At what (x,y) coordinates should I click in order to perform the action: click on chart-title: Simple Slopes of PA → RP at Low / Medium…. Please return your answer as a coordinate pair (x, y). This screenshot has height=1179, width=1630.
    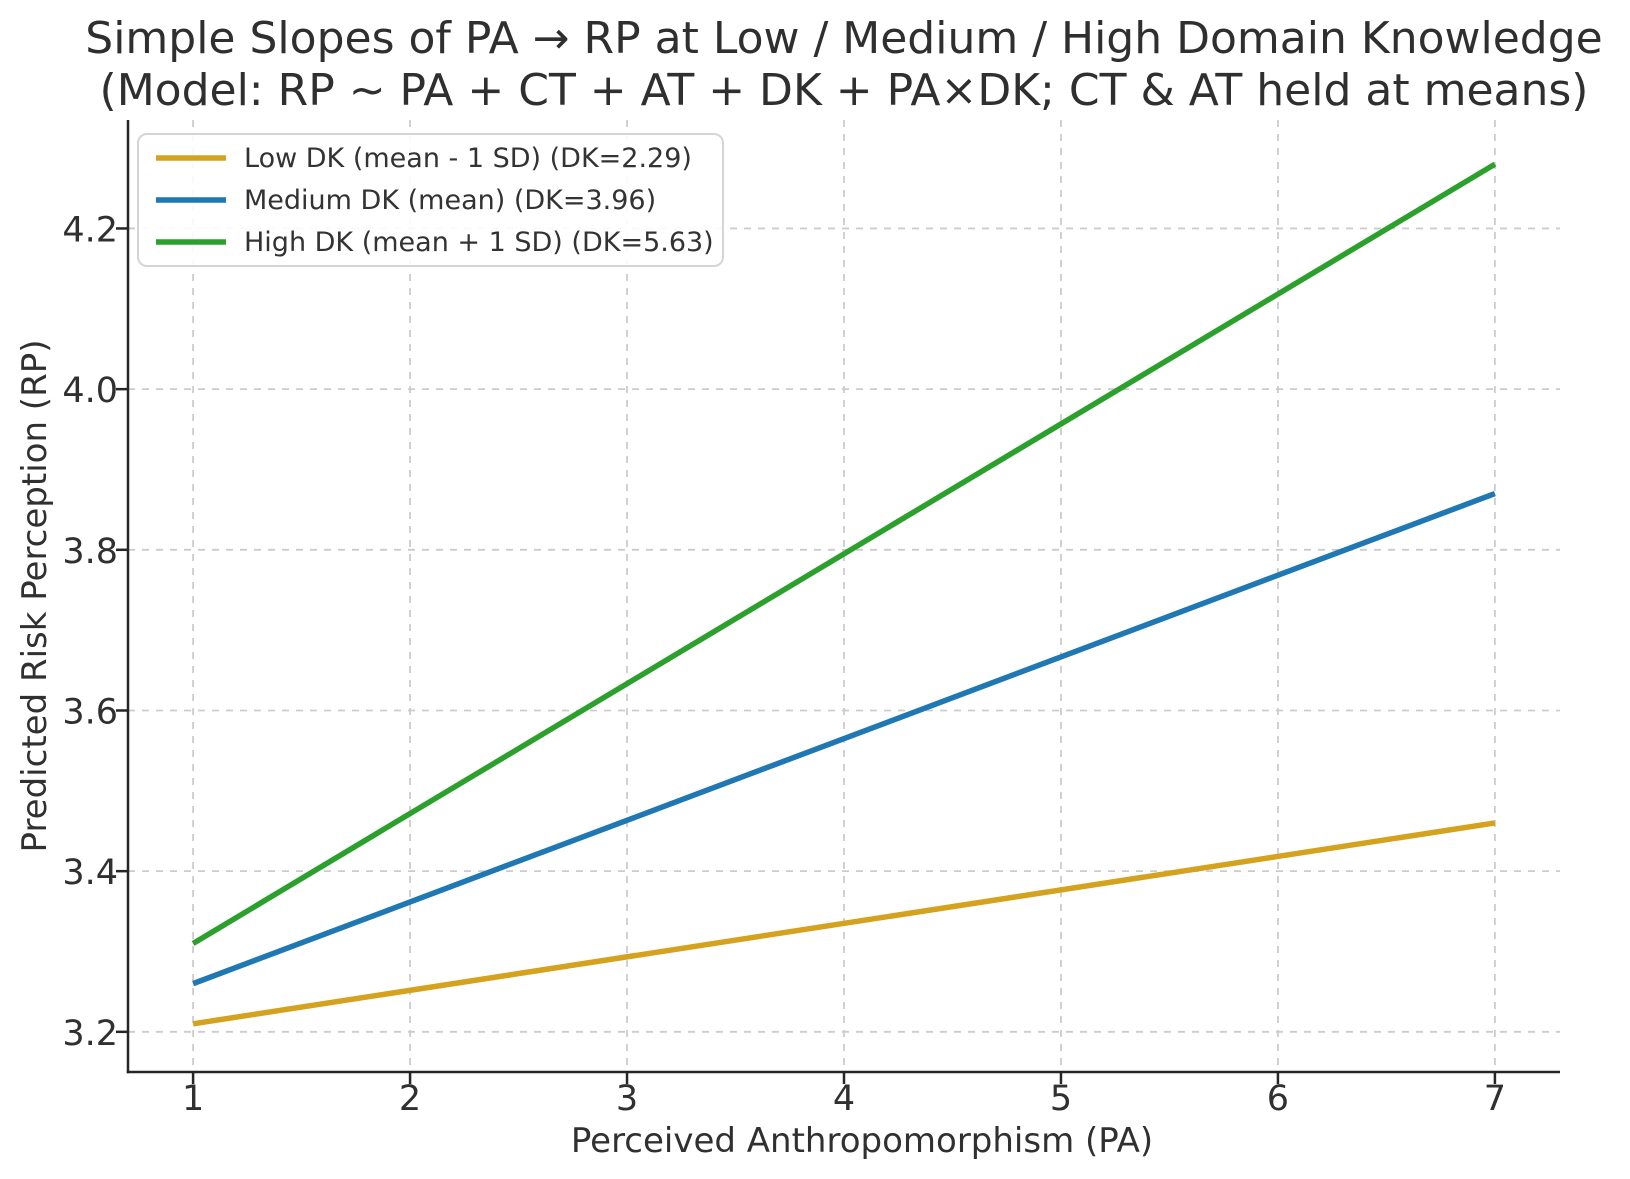
    Looking at the image, I should click on (843, 38).